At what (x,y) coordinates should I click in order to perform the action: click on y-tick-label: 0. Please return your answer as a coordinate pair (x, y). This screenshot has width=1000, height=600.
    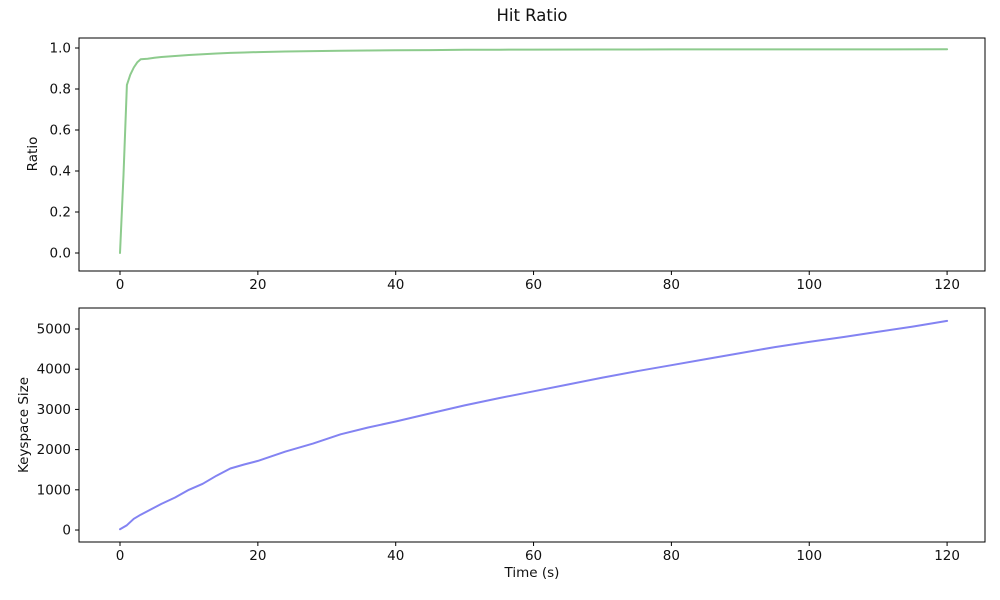
    Looking at the image, I should click on (66, 531).